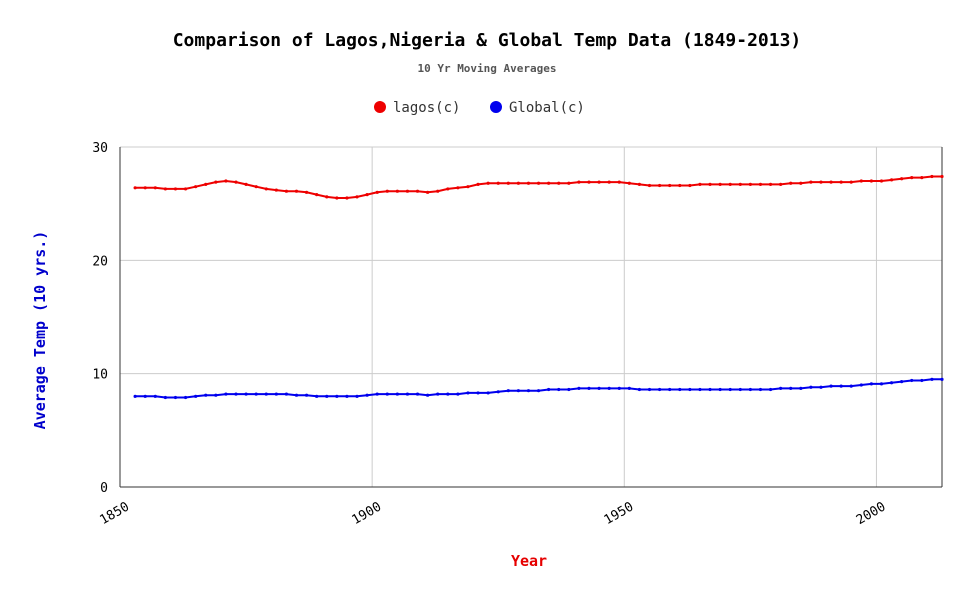 This screenshot has height=602, width=974. Describe the element at coordinates (479, 108) in the screenshot. I see `legend: lagos(c) Global(c)` at that location.